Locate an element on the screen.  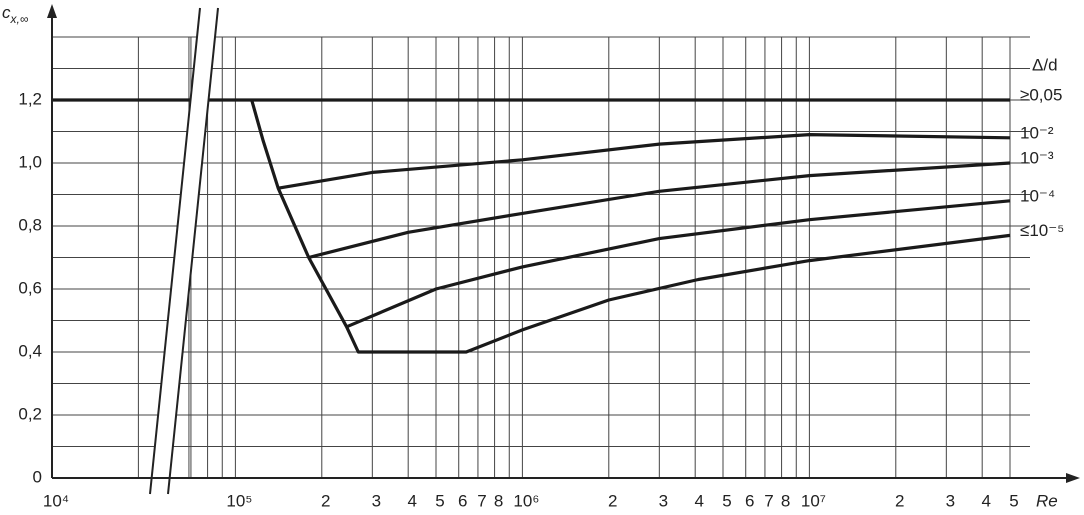
y-tick-label: 0,4 is located at coordinates (30, 350).